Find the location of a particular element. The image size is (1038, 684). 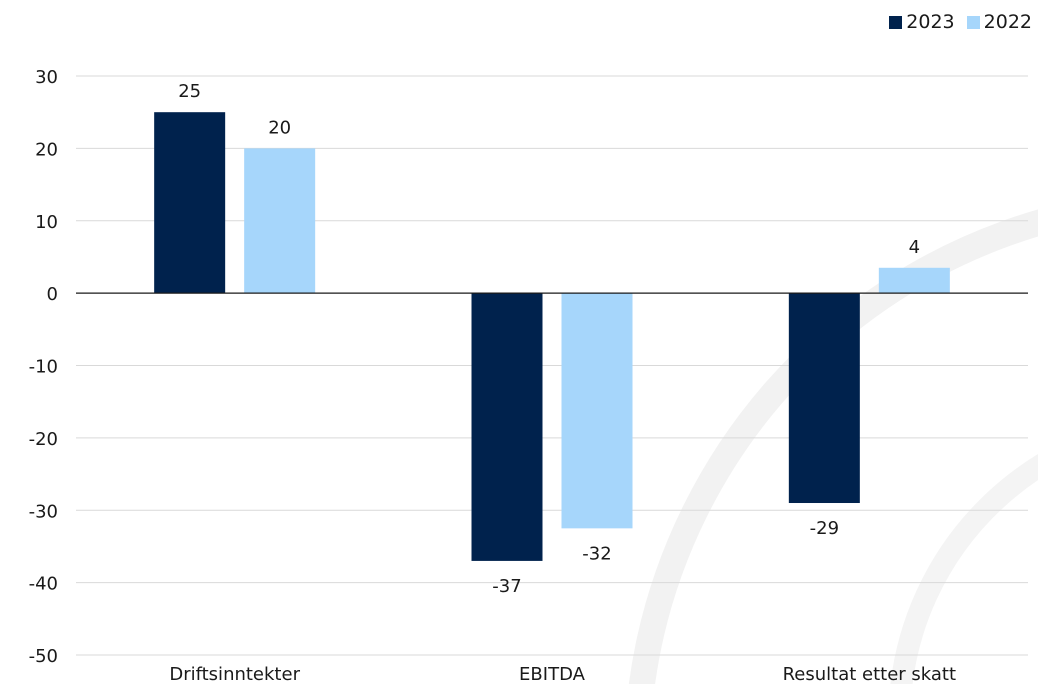

data-label-2023-2: -29 is located at coordinates (824, 528).